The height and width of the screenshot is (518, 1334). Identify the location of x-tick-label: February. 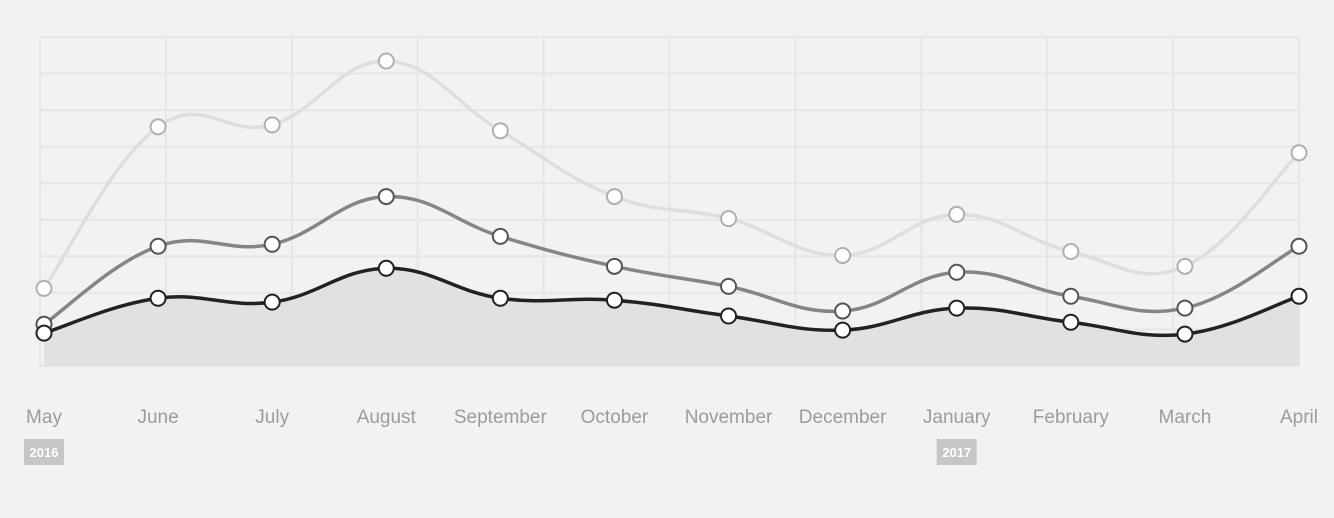
(1071, 417).